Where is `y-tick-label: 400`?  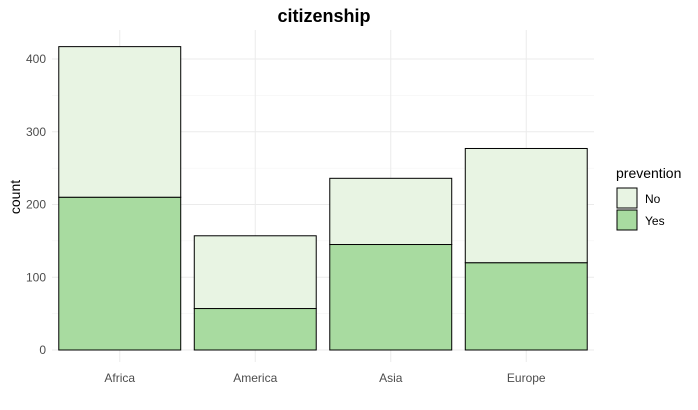
y-tick-label: 400 is located at coordinates (36, 59).